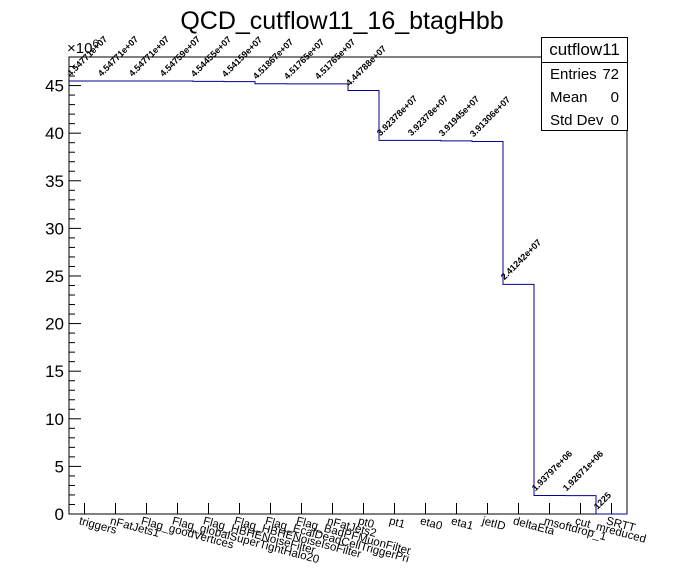 Image resolution: width=696 pixels, height=572 pixels. I want to click on y-tick-label: 45, so click(54, 86).